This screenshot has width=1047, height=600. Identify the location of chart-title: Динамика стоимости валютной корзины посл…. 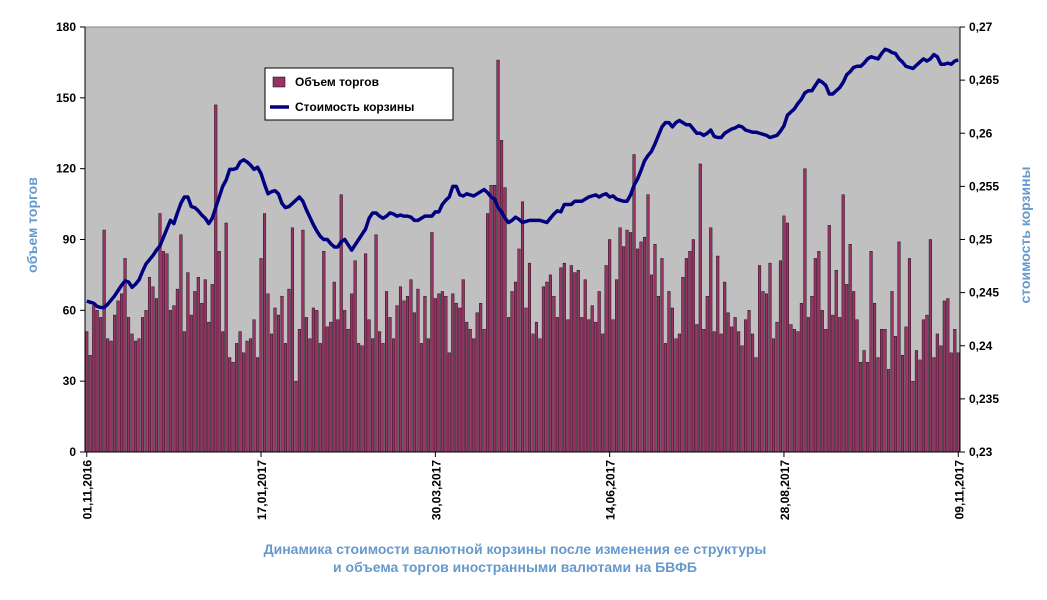
(515, 549).